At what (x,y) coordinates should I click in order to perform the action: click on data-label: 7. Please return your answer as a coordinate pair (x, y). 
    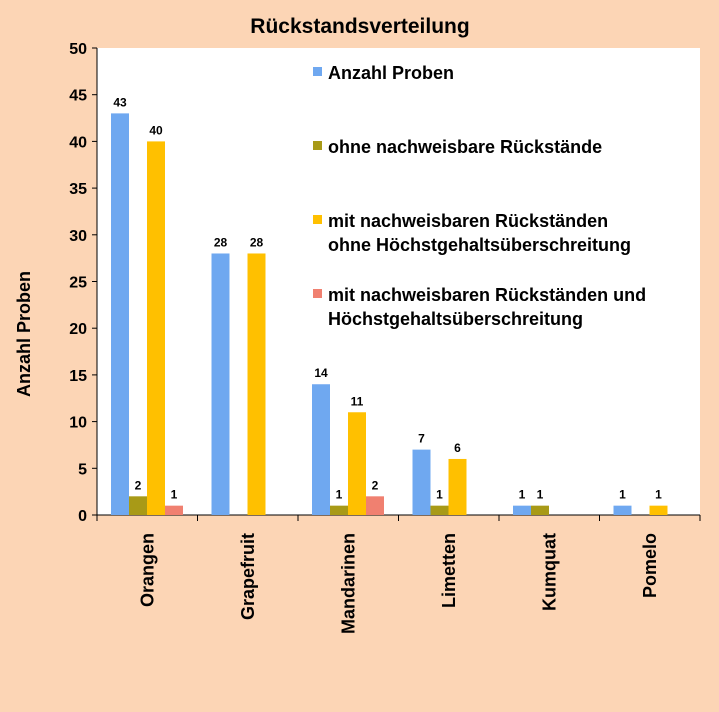
    Looking at the image, I should click on (421, 439).